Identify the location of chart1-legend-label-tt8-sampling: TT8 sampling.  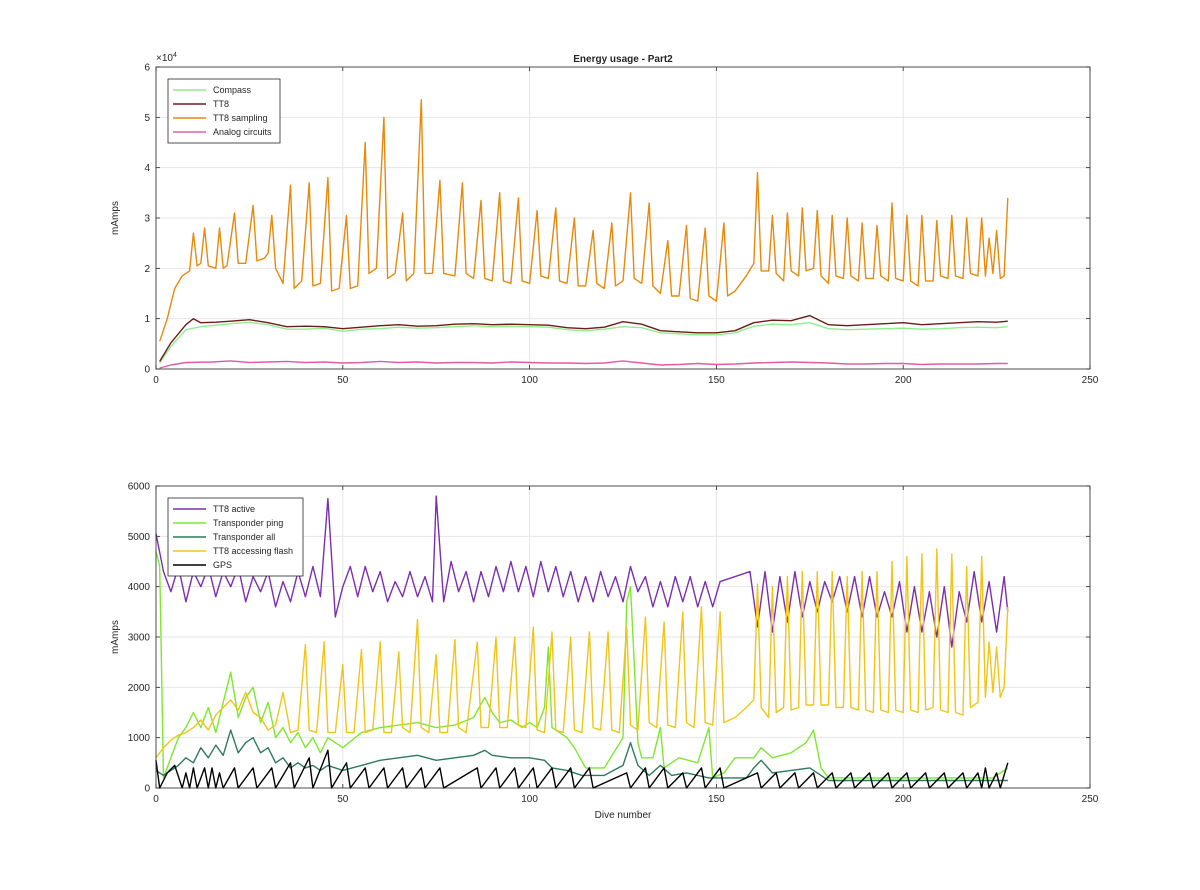
(240, 118).